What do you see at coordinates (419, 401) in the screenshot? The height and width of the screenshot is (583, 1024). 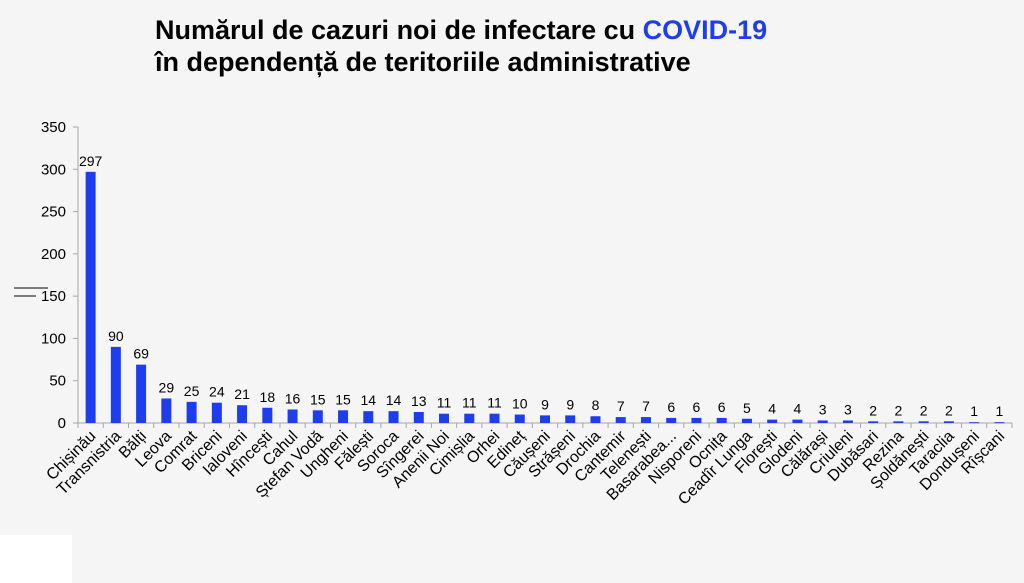 I see `data-label: 13` at bounding box center [419, 401].